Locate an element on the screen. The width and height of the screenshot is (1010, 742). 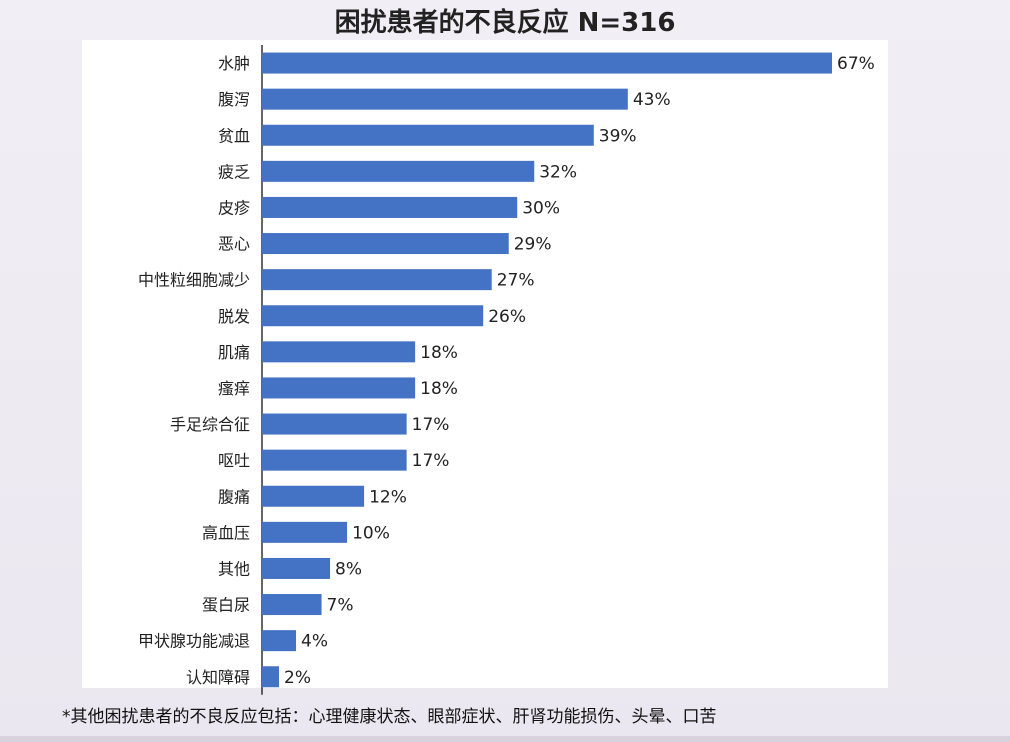
category-label: 皮疹 is located at coordinates (234, 207).